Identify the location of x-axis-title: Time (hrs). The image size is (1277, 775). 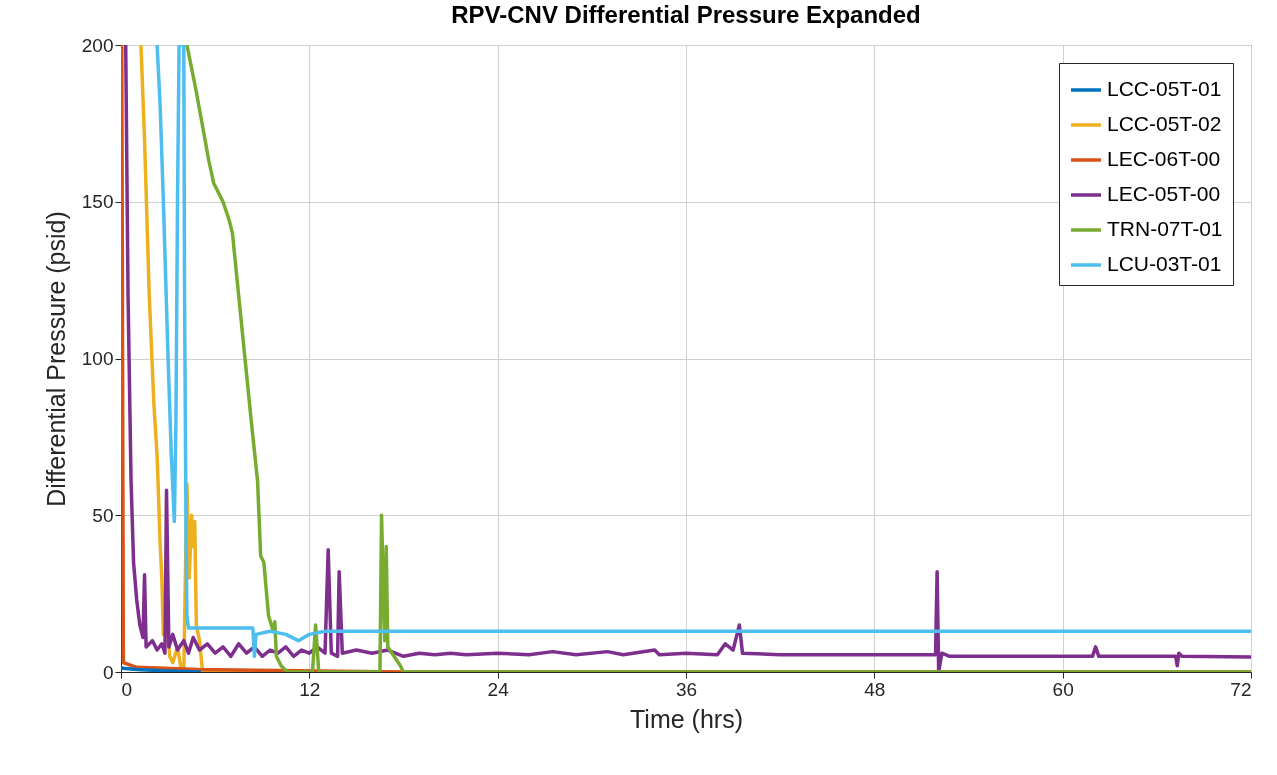
(686, 718).